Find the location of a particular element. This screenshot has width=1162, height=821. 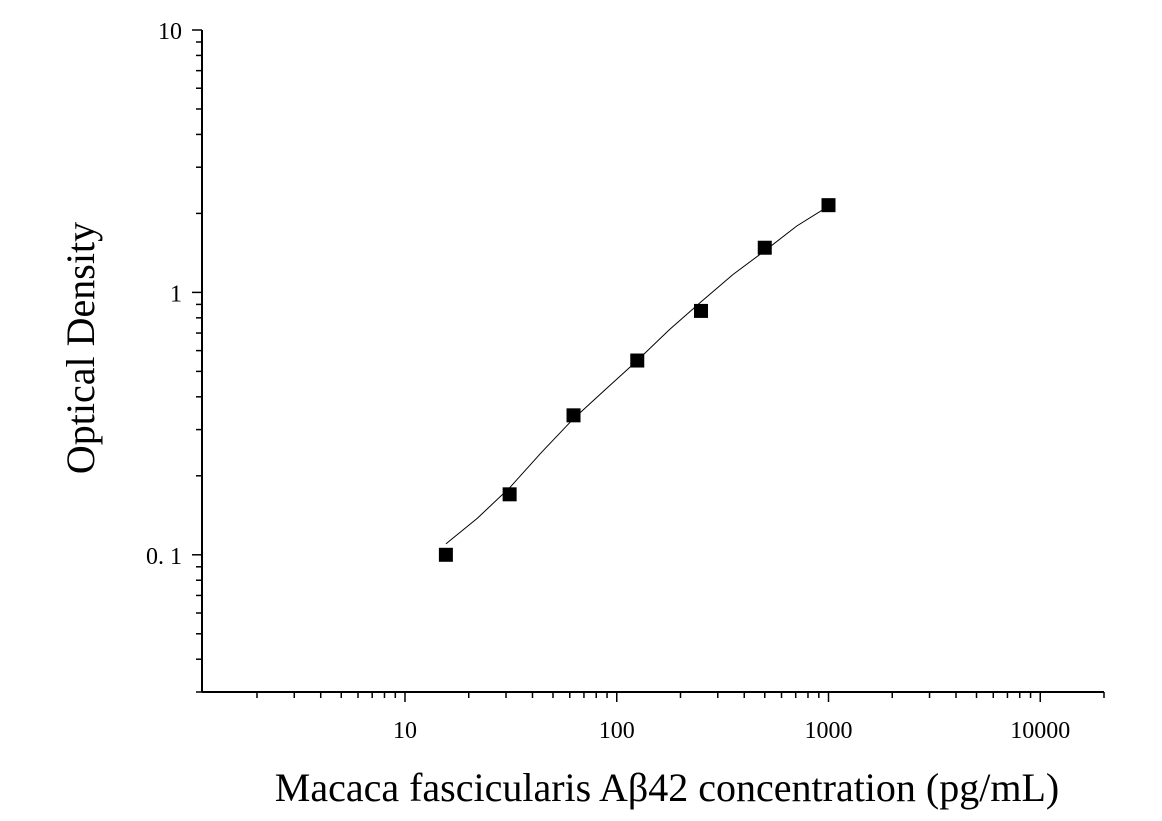

x-tick-label: 10 is located at coordinates (405, 731).